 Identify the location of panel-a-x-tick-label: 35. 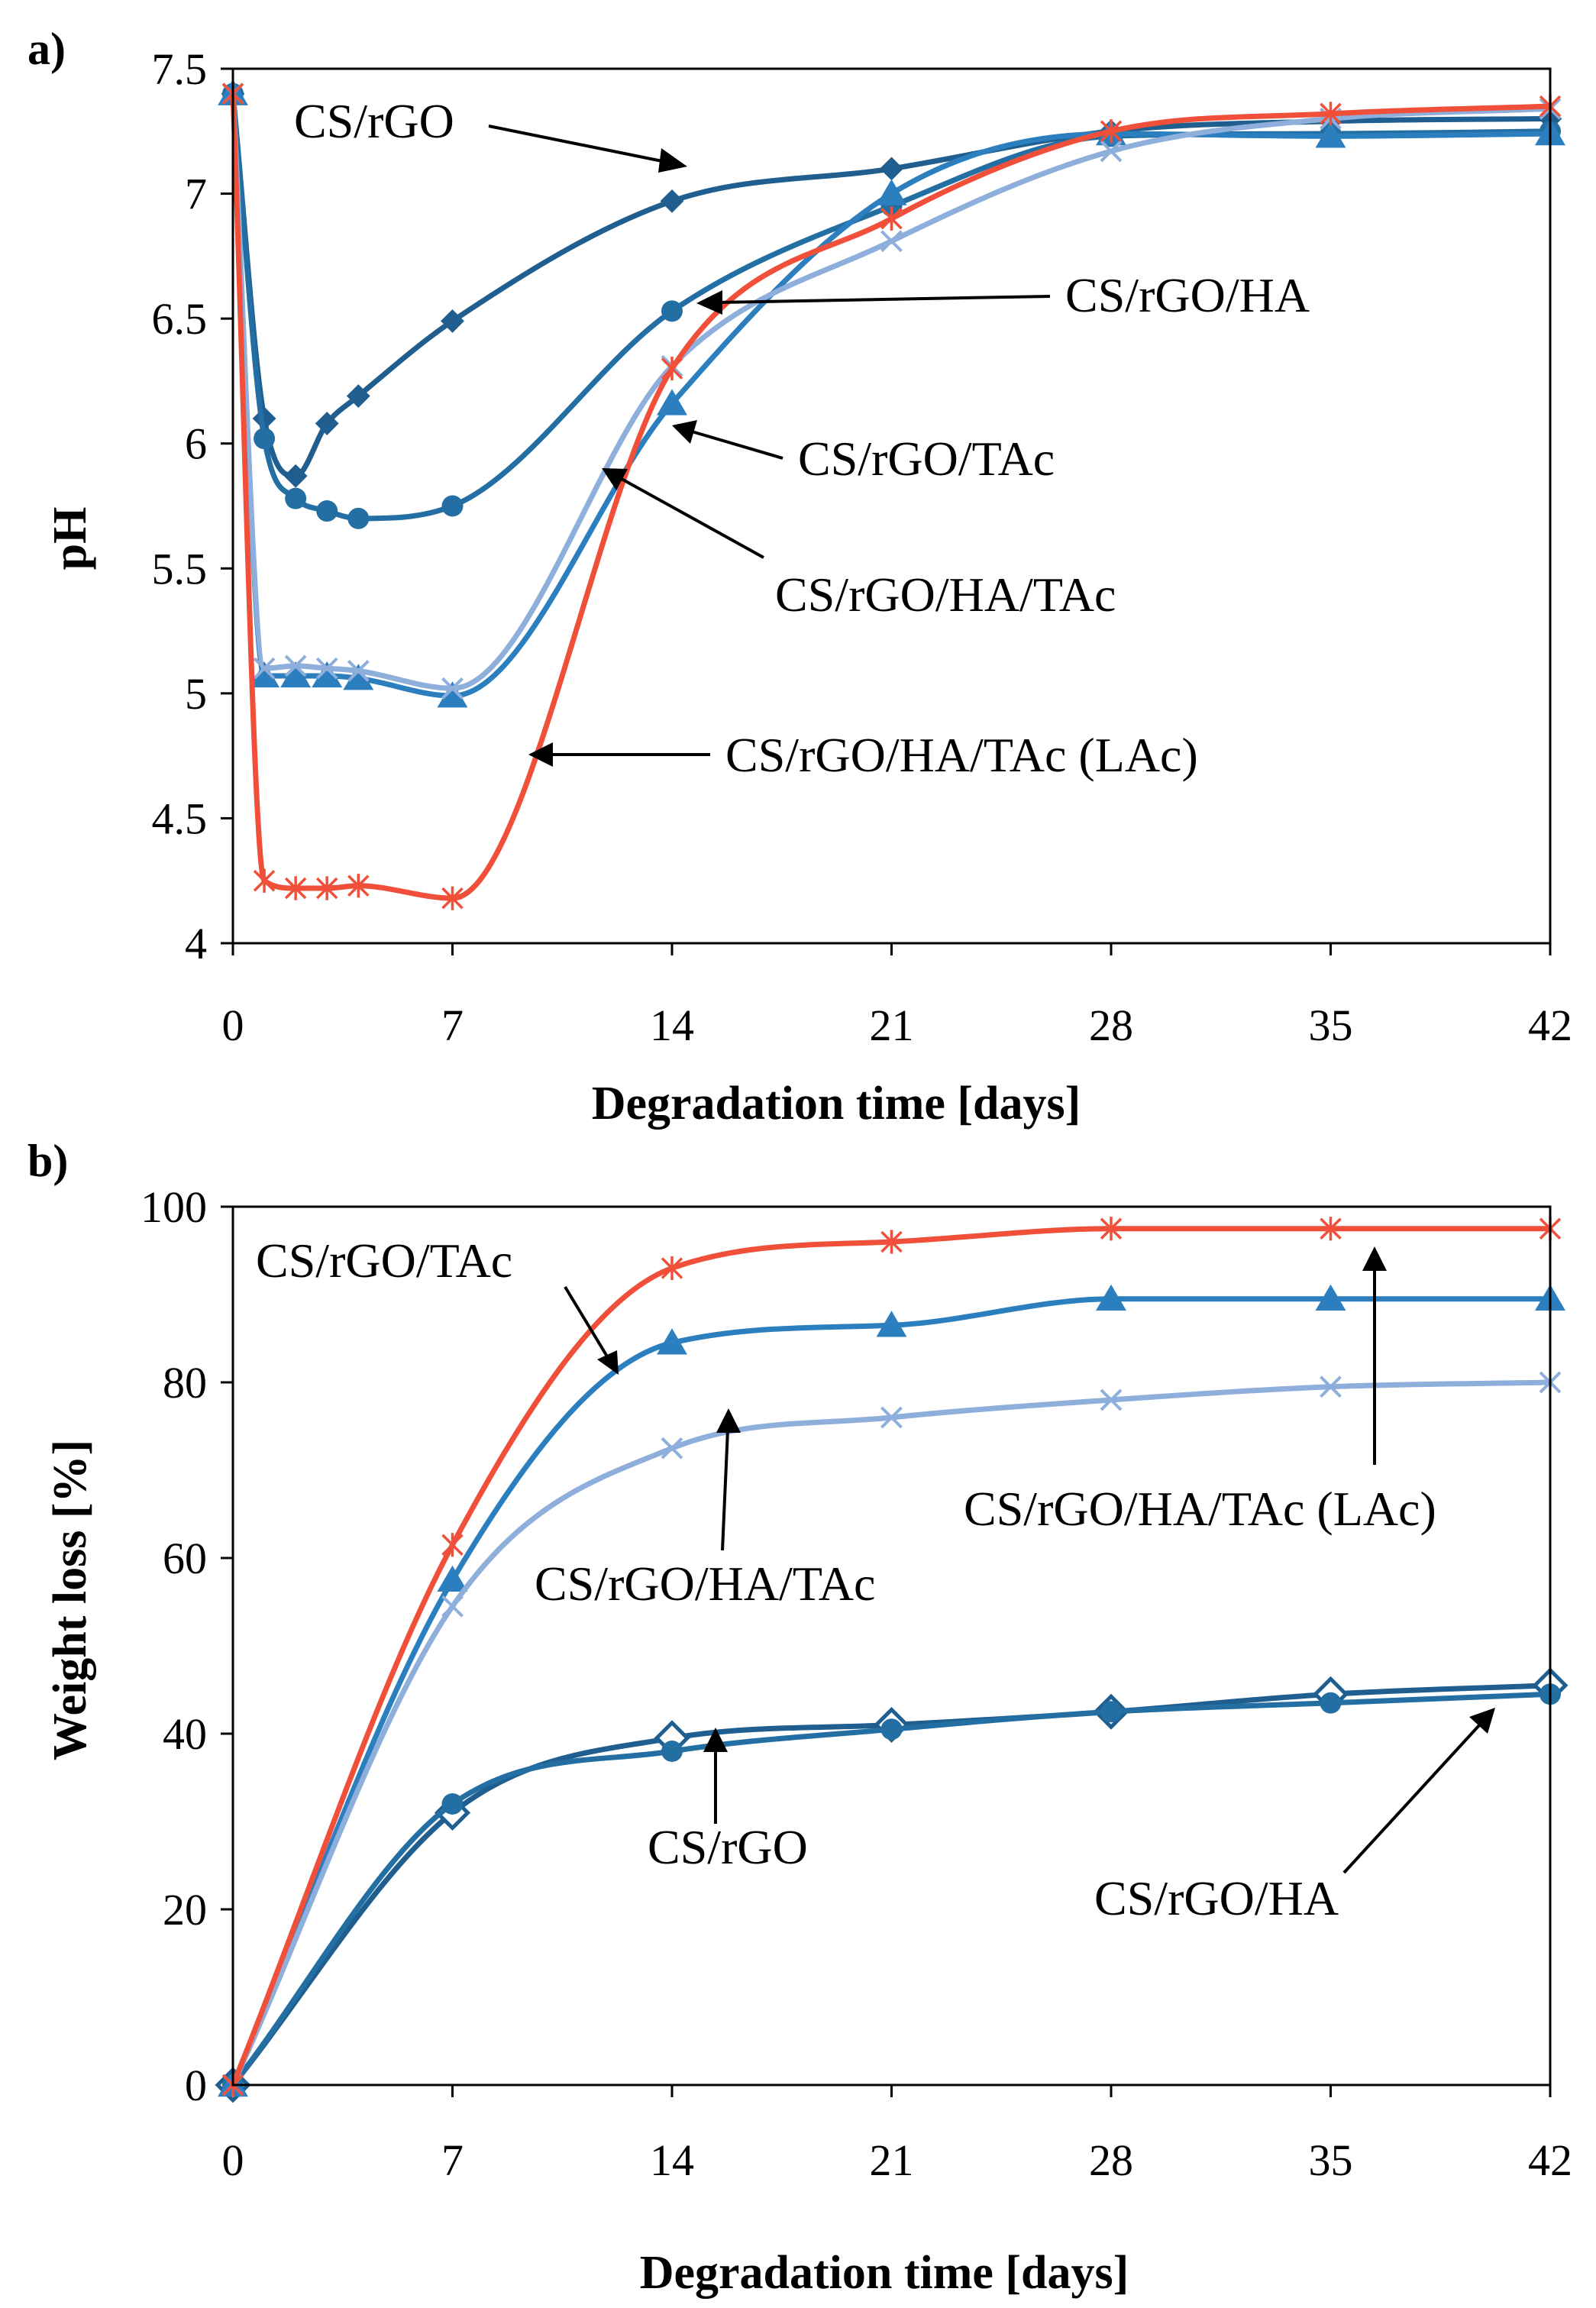
(1331, 1025).